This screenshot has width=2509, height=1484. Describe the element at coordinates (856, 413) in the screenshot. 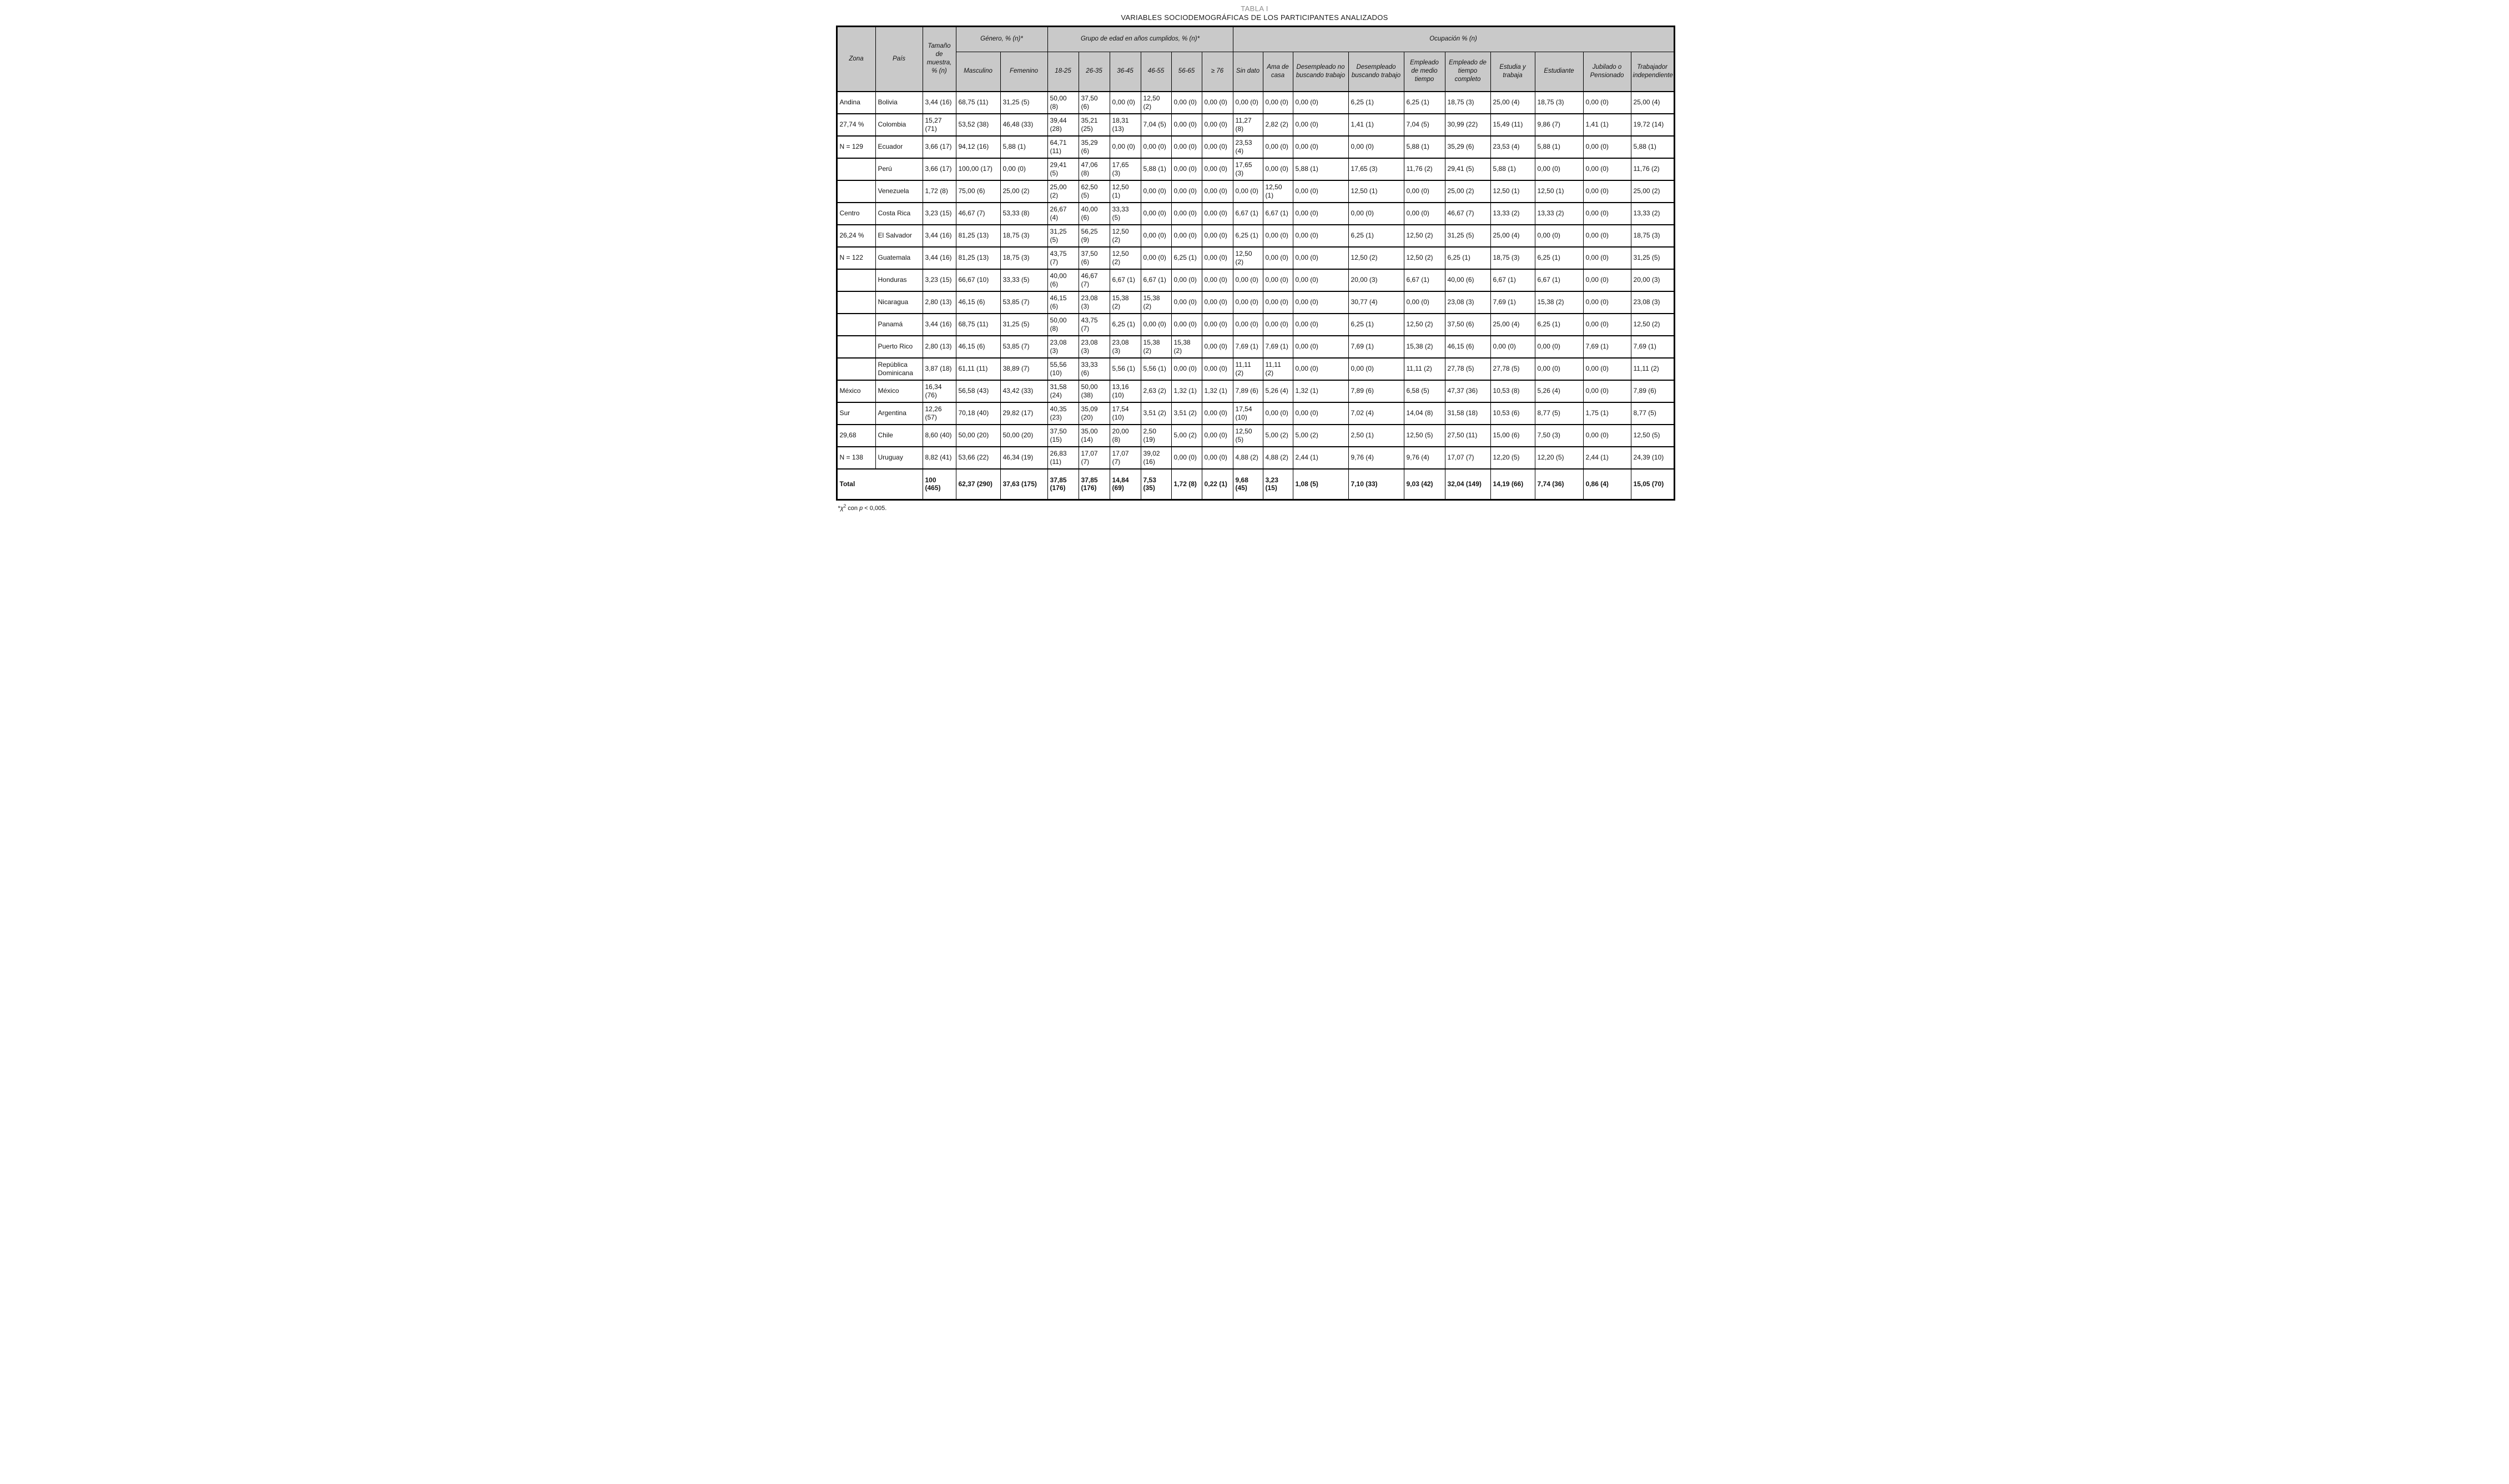

I see `zone-cell: Sur` at that location.